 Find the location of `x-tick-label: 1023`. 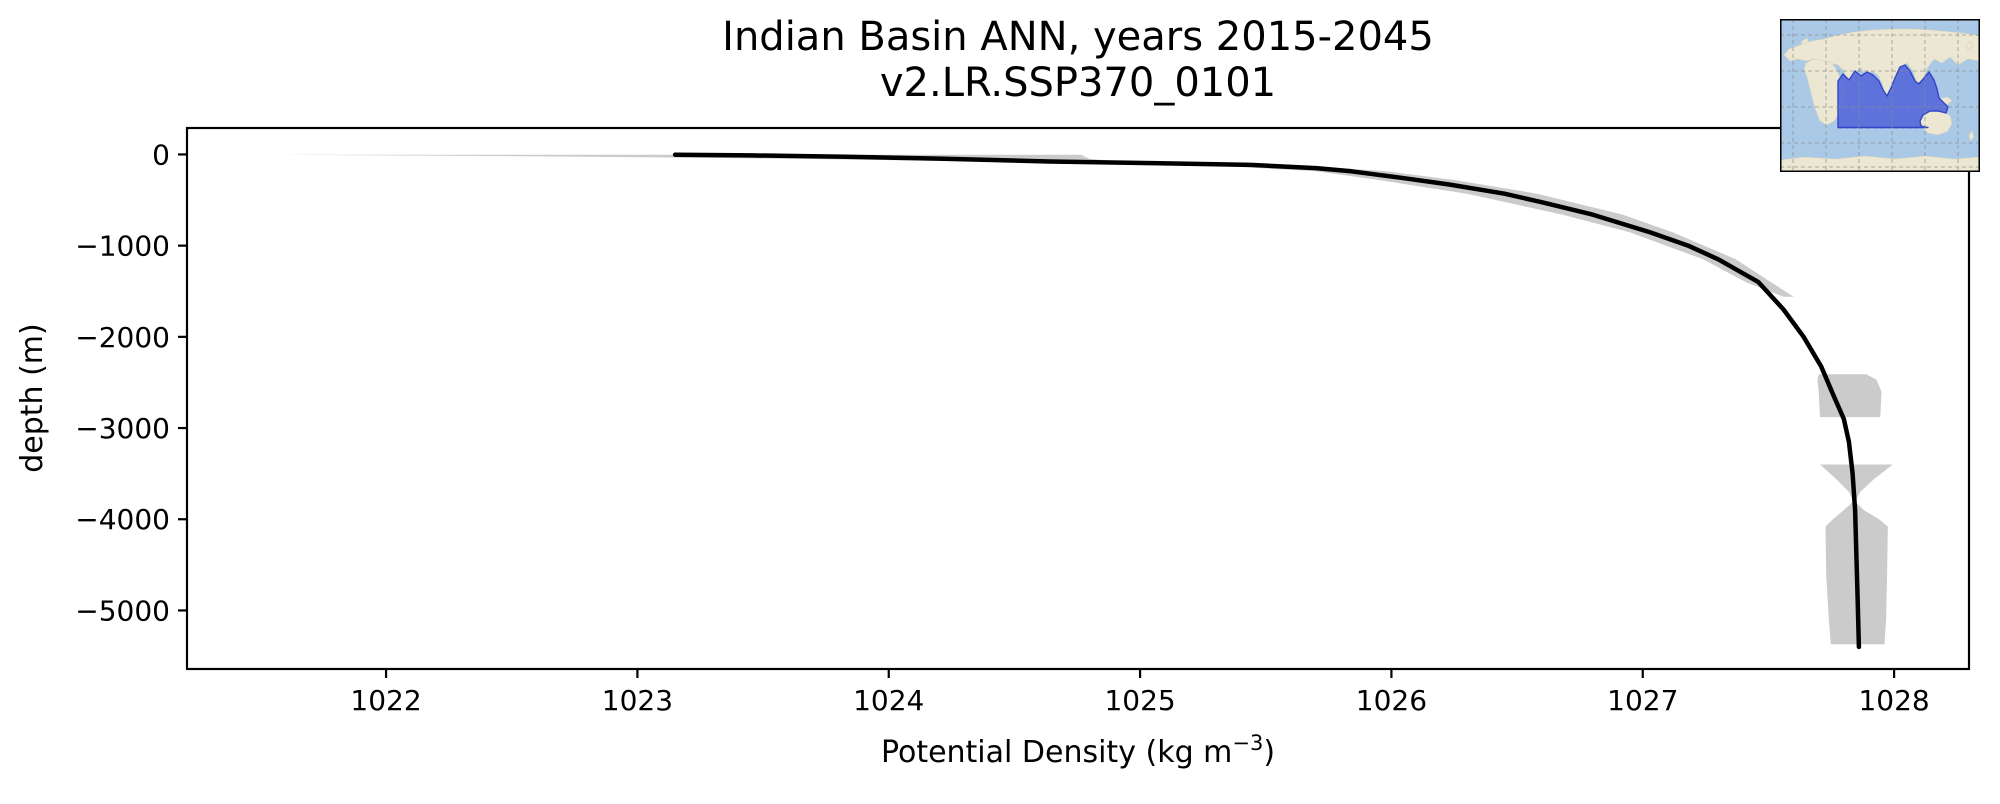

x-tick-label: 1023 is located at coordinates (637, 700).